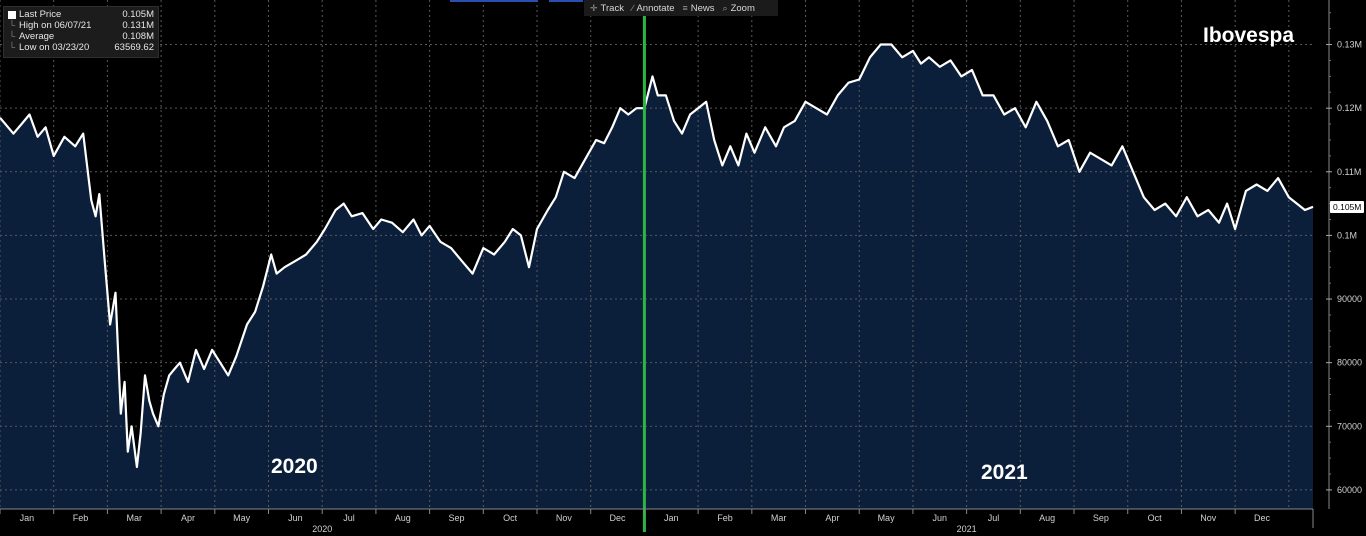  Describe the element at coordinates (55, 25) in the screenshot. I see `legend-label-text: High on 06/07/21` at that location.